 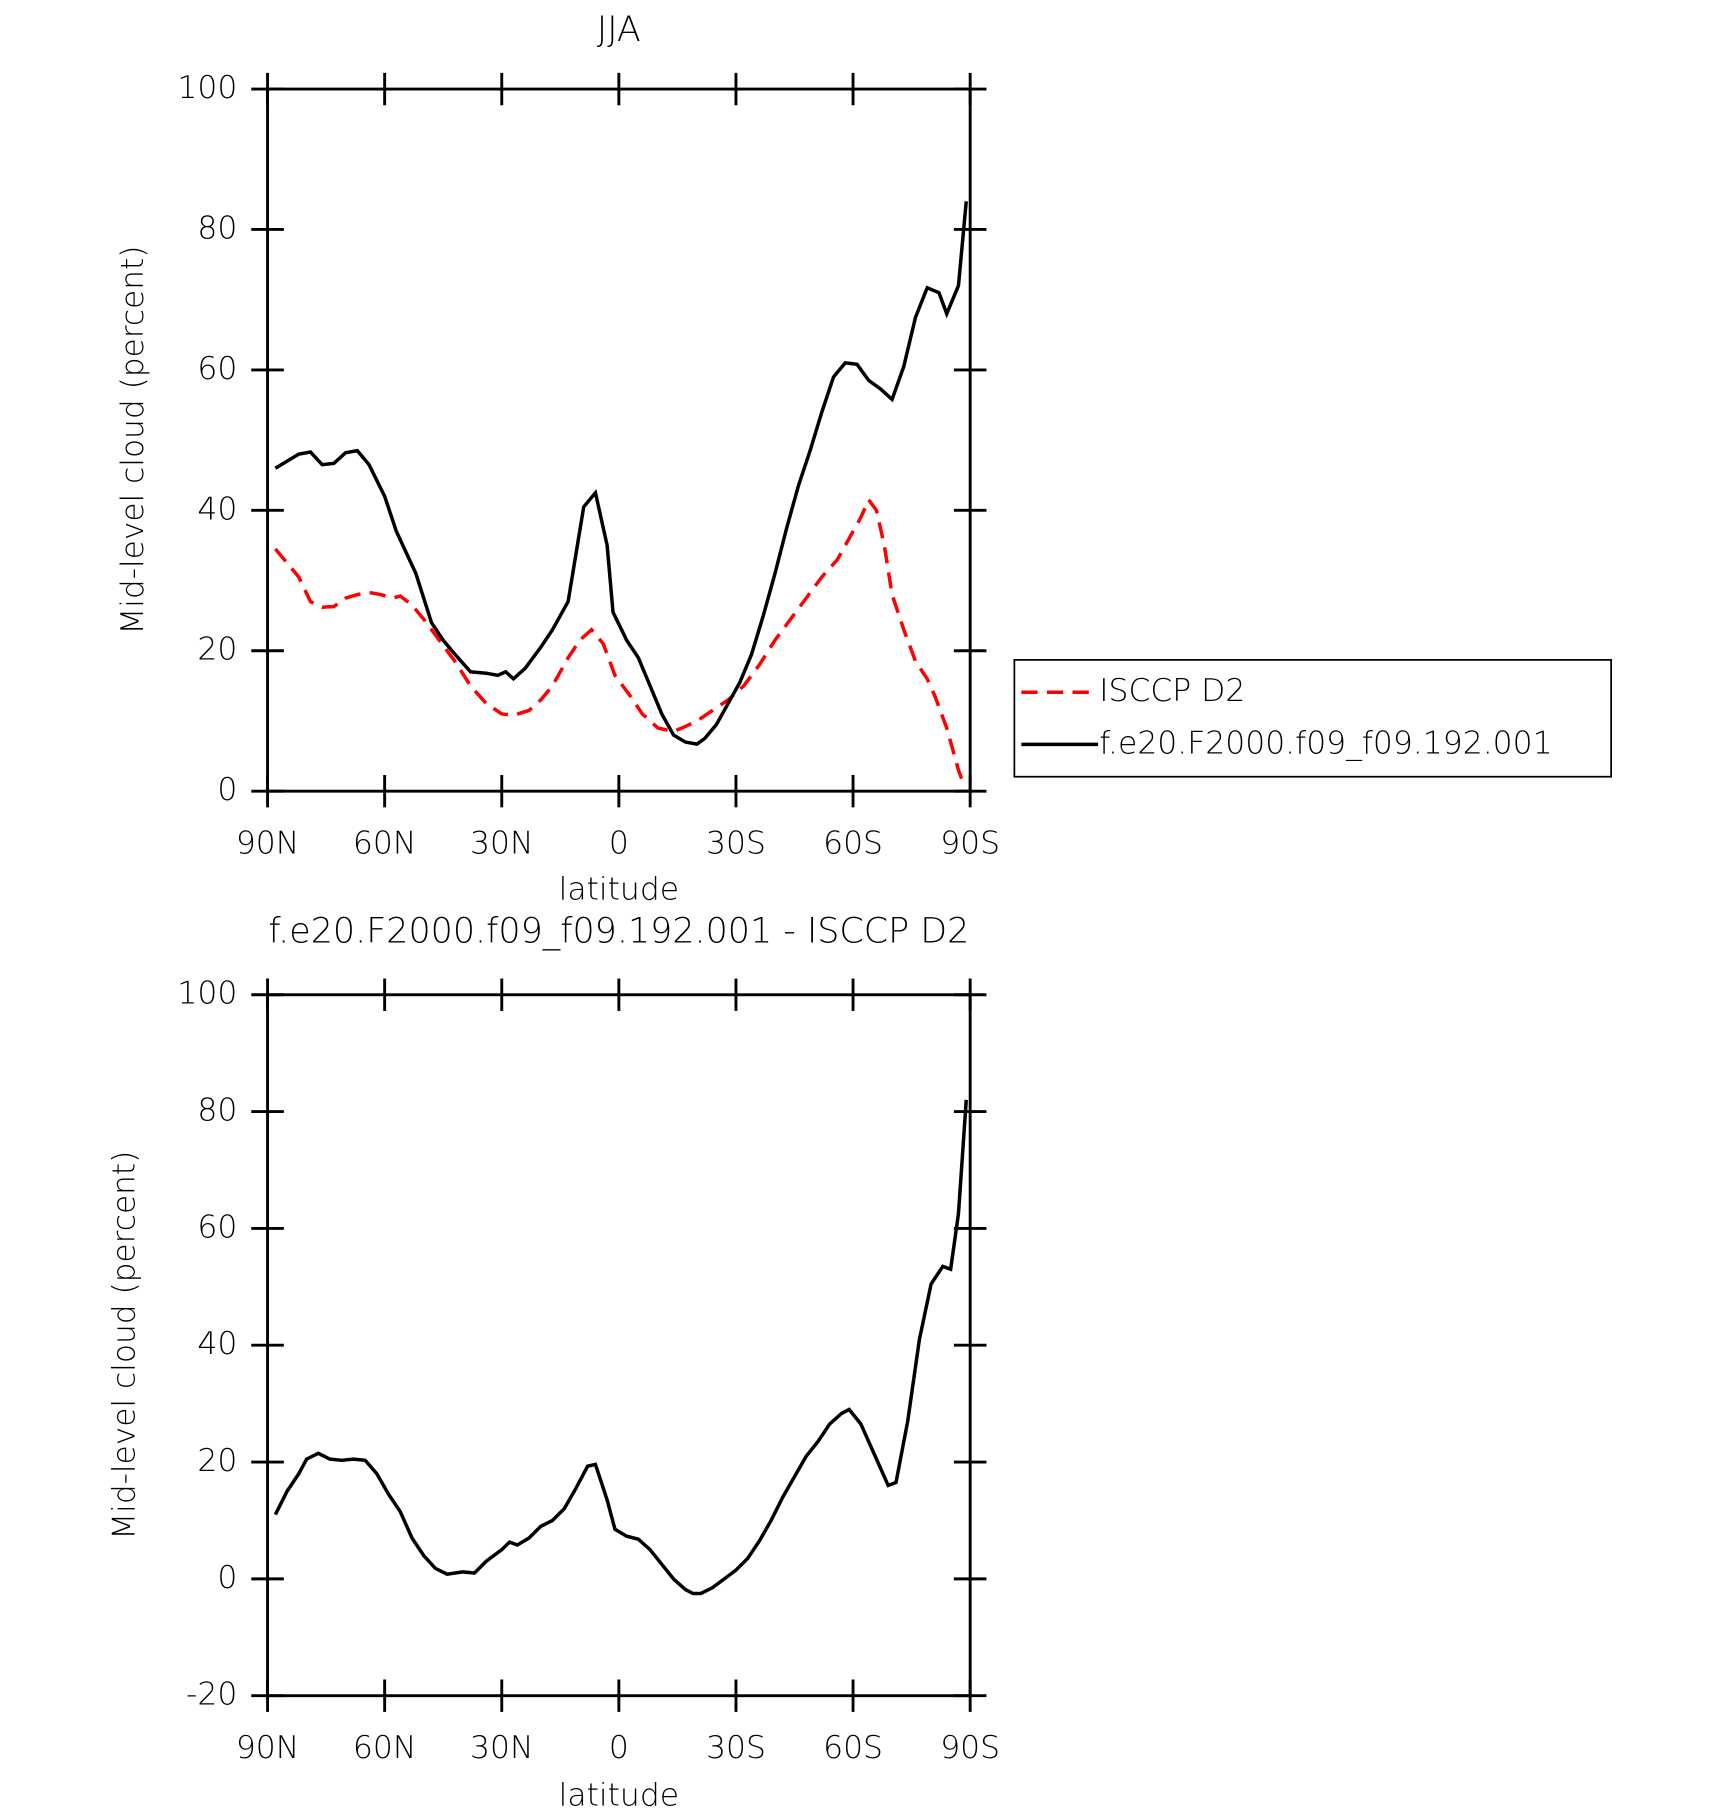 What do you see at coordinates (618, 931) in the screenshot?
I see `chart-title: f.e20.F2000.f09_f09.192.001 - ISCCP D2` at bounding box center [618, 931].